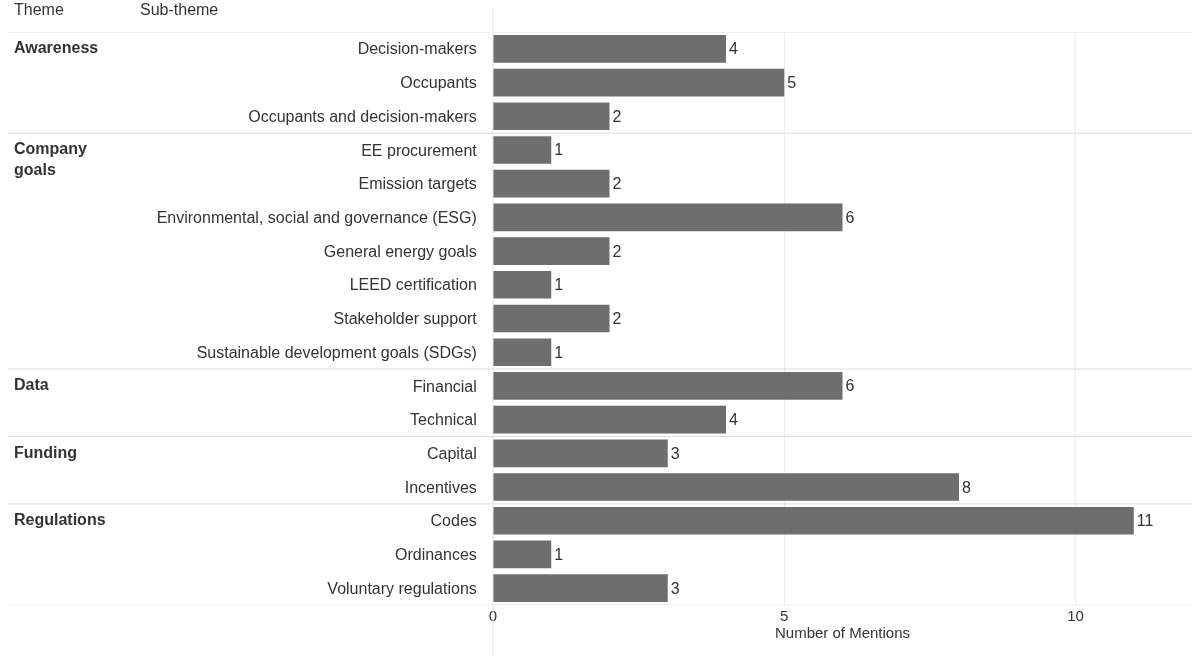 This screenshot has width=1200, height=656. What do you see at coordinates (46, 452) in the screenshot?
I see `text: Funding` at bounding box center [46, 452].